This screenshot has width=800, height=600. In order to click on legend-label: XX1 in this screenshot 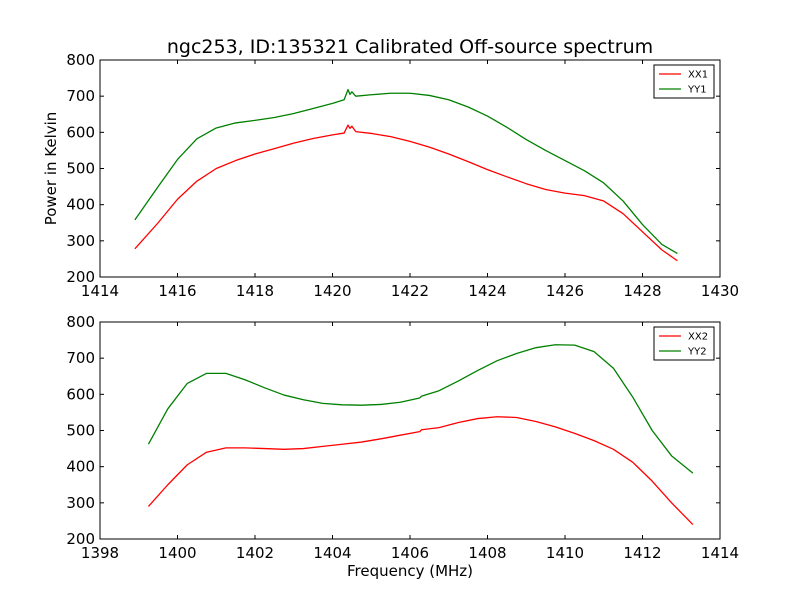, I will do `click(698, 75)`.